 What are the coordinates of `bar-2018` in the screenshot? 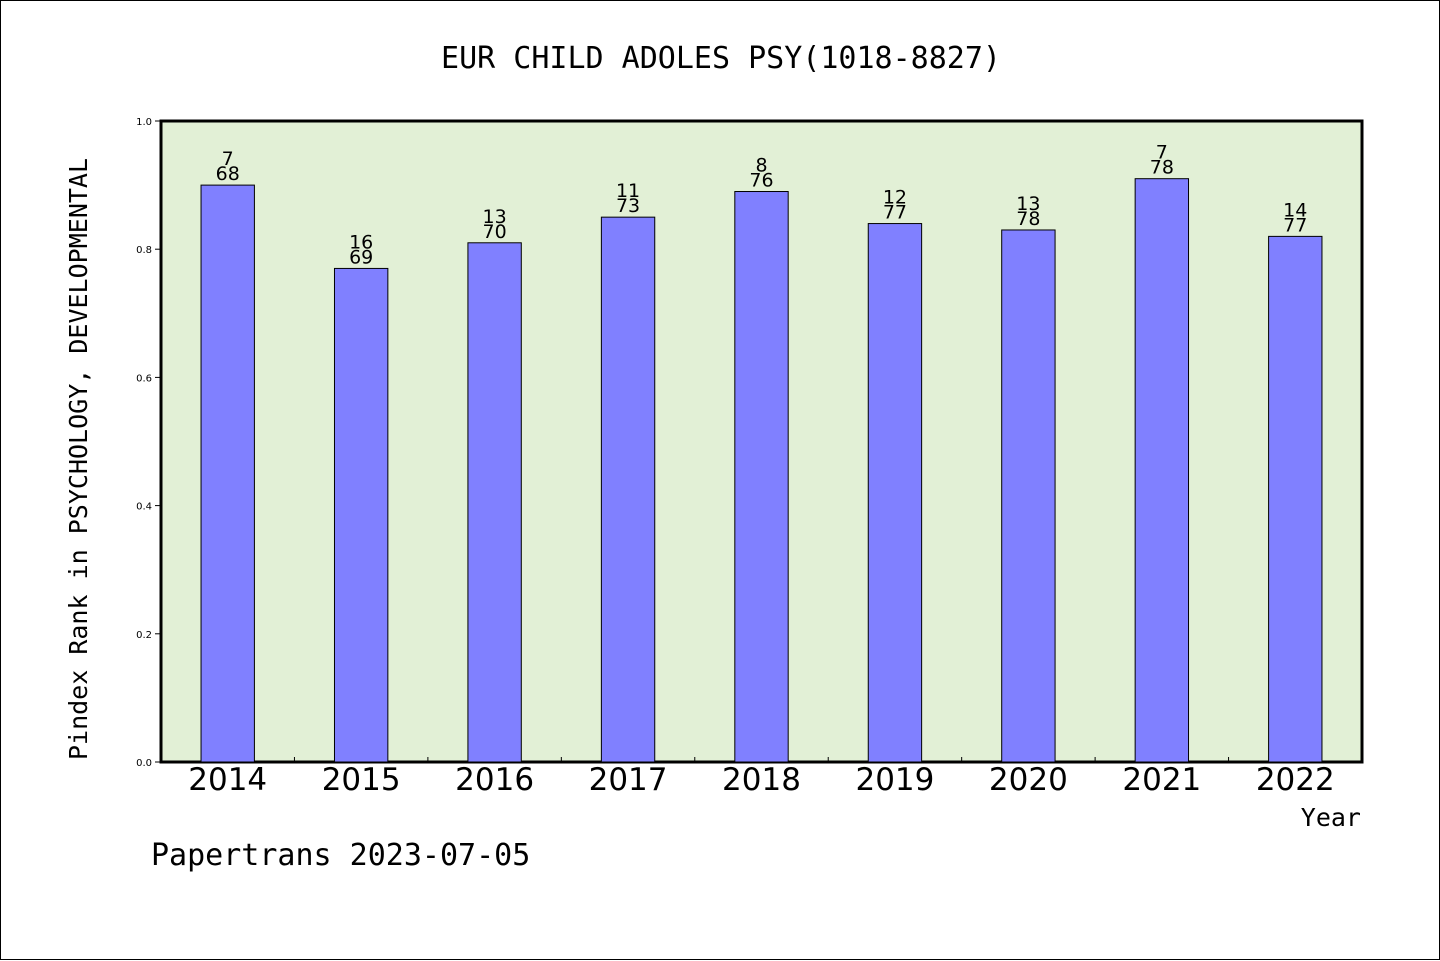 It's located at (761, 477).